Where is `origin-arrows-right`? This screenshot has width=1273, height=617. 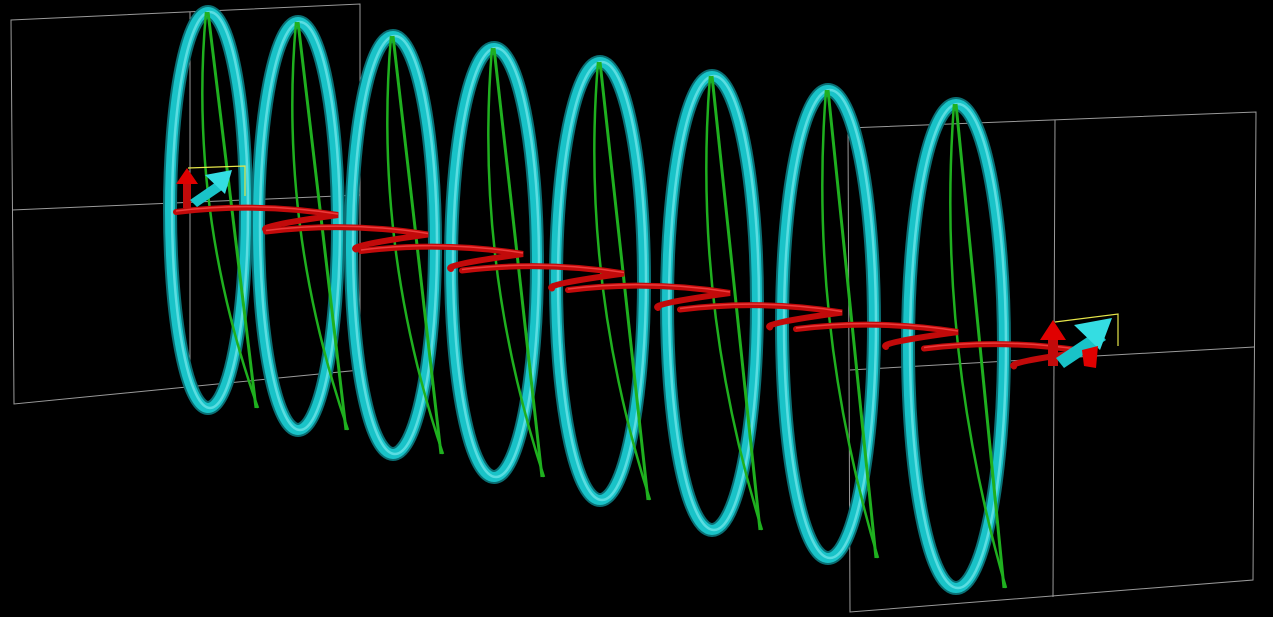
origin-arrows-right is located at coordinates (1079, 340).